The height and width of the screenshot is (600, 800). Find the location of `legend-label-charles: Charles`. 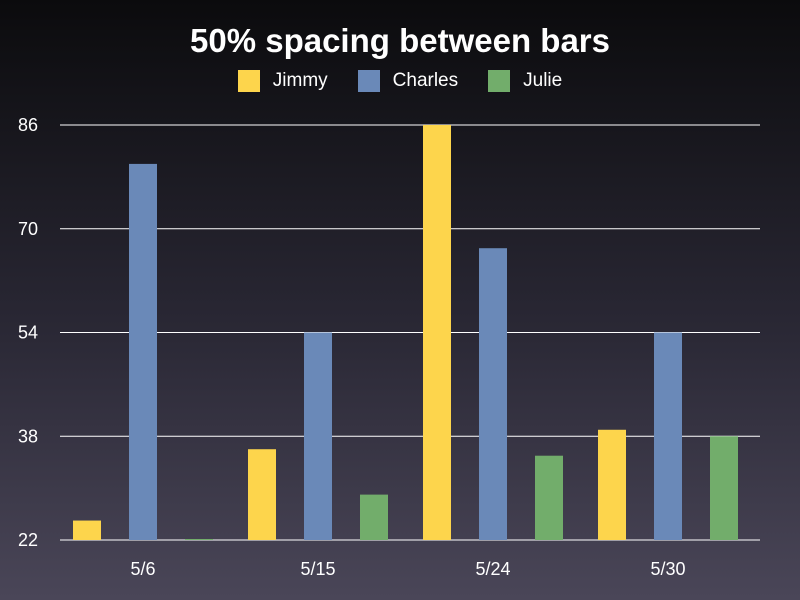

legend-label-charles: Charles is located at coordinates (425, 80).